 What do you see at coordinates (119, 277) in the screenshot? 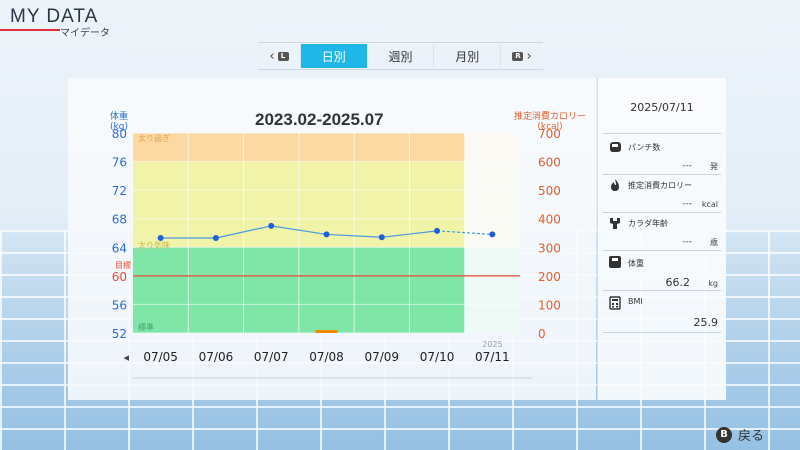
I see `left-tick-label: 60` at bounding box center [119, 277].